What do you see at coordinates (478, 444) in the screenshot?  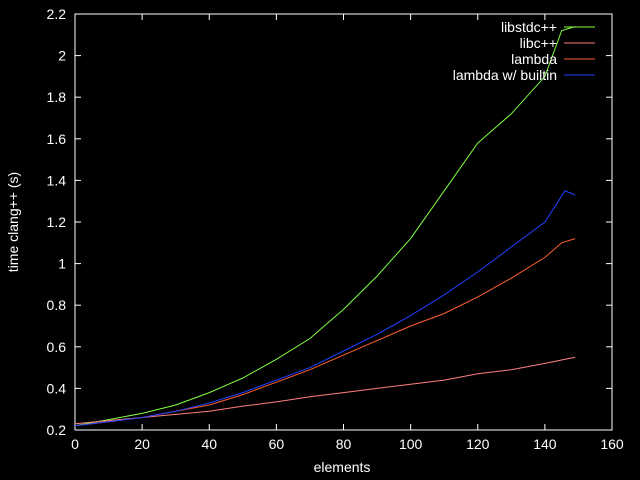 I see `x-tick-label: 120` at bounding box center [478, 444].